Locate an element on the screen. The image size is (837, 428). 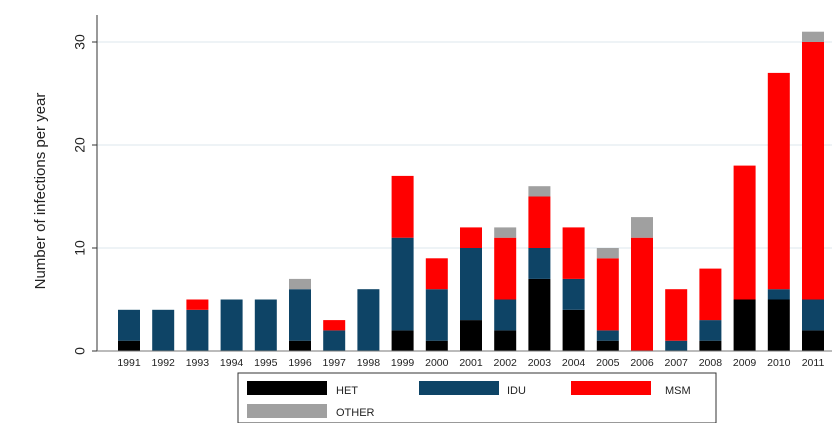
legend-swatch-msm is located at coordinates (611, 388).